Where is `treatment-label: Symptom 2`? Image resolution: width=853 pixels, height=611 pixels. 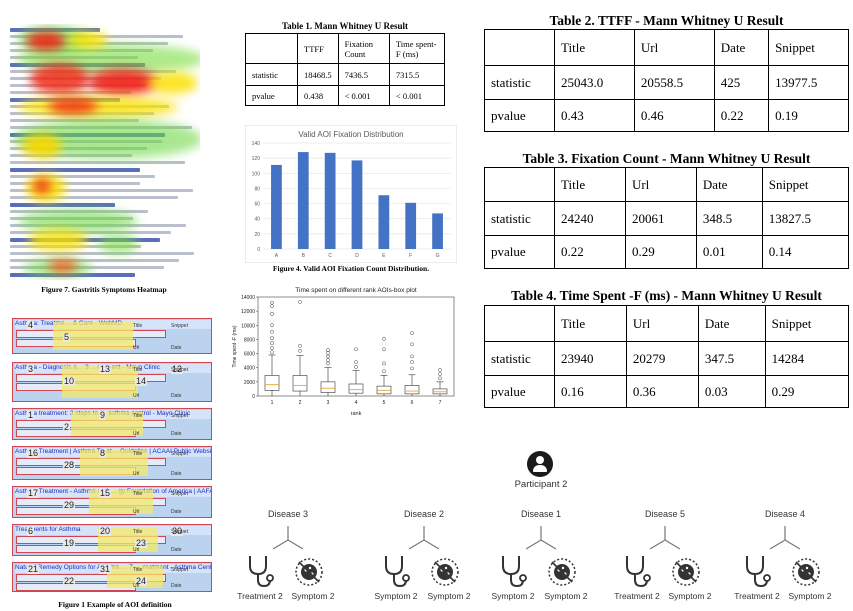
treatment-label: Symptom 2 is located at coordinates (513, 596).